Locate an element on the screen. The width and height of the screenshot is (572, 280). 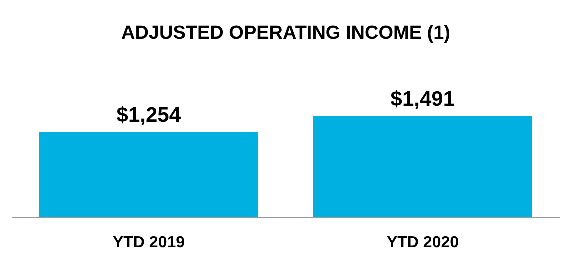
data-label: $1,254 is located at coordinates (149, 116).